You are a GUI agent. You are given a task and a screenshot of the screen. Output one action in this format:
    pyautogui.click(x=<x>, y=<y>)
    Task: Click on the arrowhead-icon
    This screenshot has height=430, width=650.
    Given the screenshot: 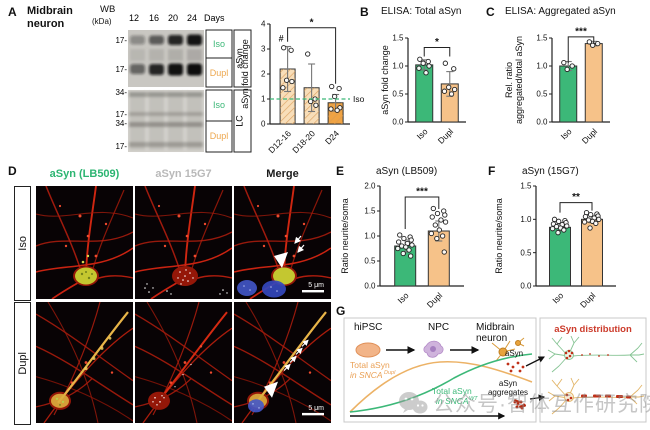 What is the action you would take?
    pyautogui.click(x=281, y=260)
    